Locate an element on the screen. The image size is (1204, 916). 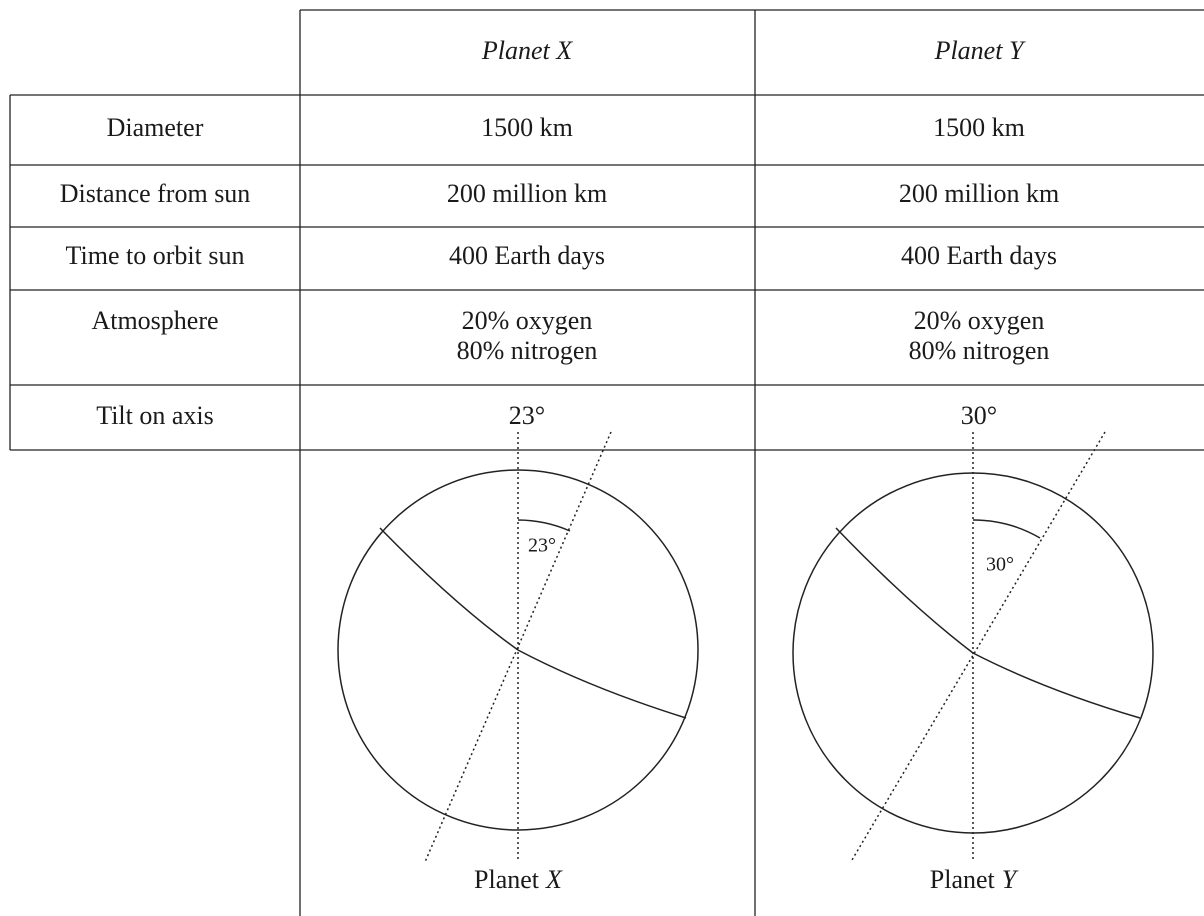
row-label: Diameter is located at coordinates (155, 127).